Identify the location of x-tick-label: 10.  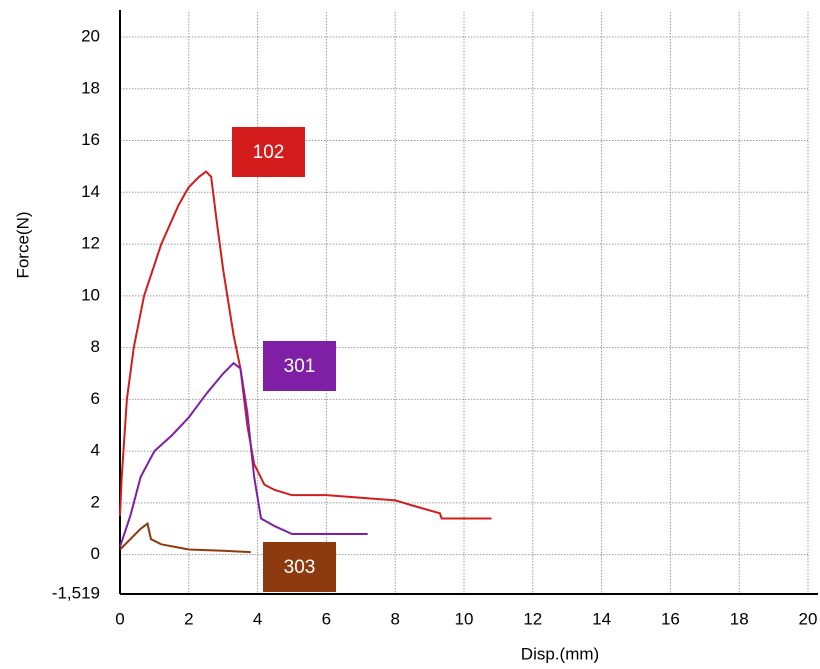
(464, 618).